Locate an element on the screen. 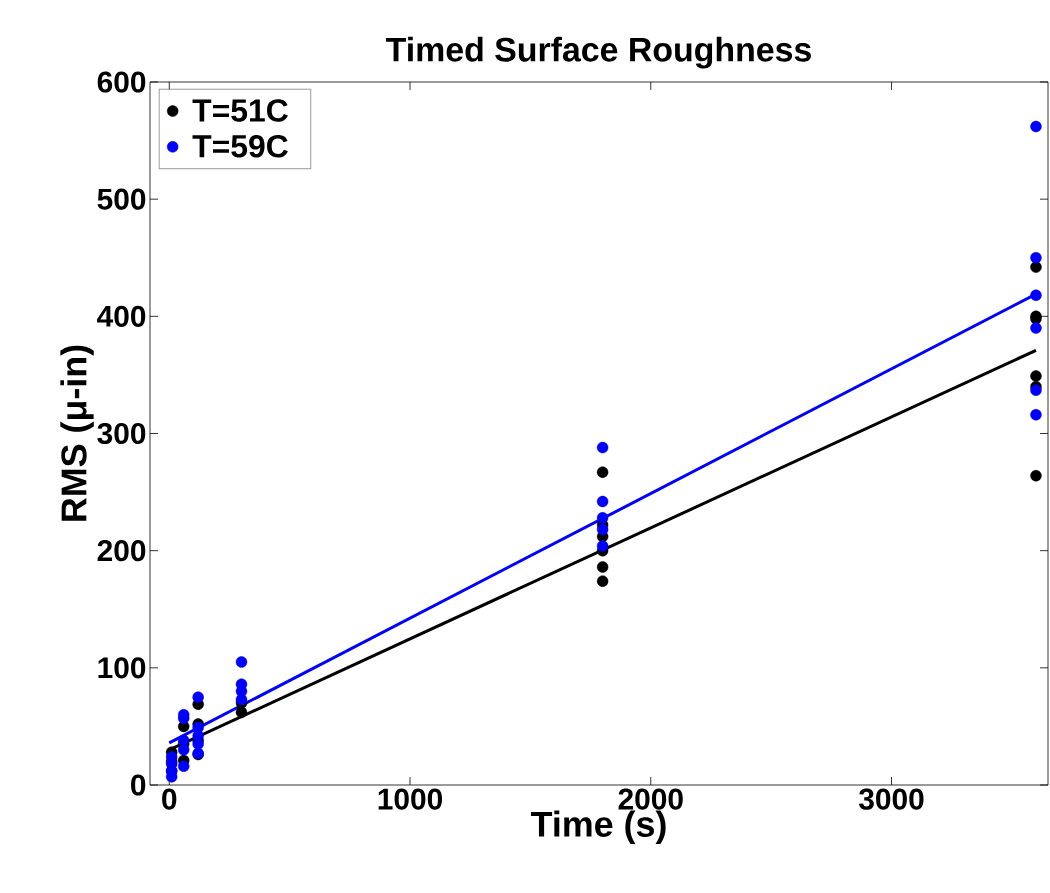  x-tick-label: 1000 is located at coordinates (410, 799).